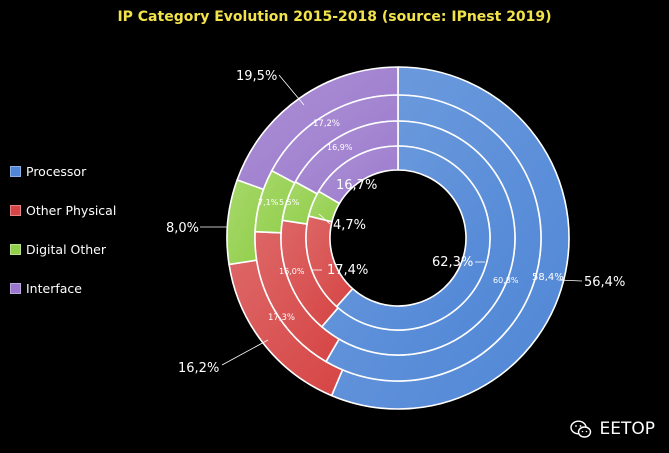 This screenshot has width=669, height=453. Describe the element at coordinates (548, 277) in the screenshot. I see `data-label-processor-ring-2: 58,4%` at that location.